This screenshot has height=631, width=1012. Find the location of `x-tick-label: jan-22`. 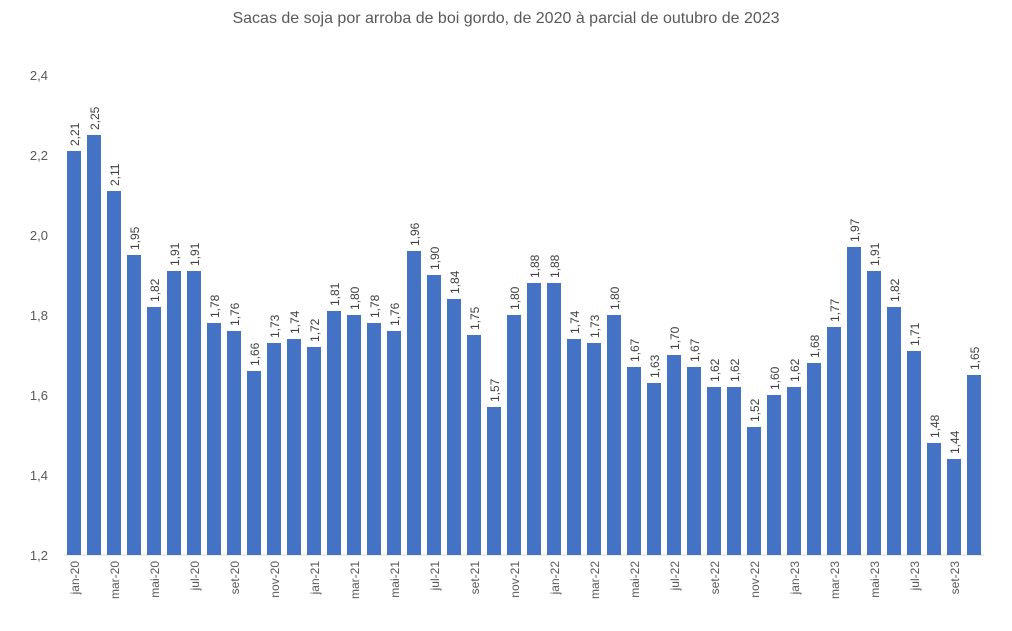

x-tick-label: jan-22 is located at coordinates (555, 578).